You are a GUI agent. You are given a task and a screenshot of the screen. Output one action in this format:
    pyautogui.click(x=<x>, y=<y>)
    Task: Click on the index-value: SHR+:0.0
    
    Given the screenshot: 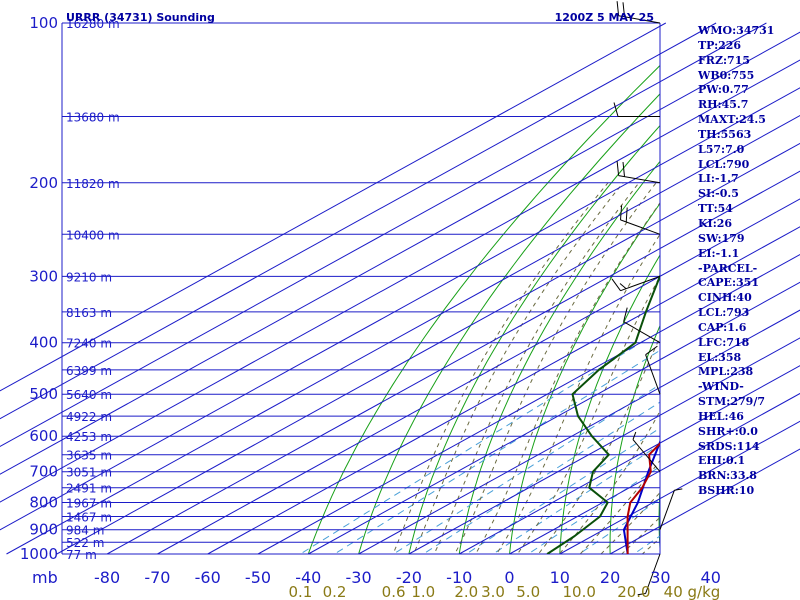 What is the action you would take?
    pyautogui.click(x=728, y=431)
    